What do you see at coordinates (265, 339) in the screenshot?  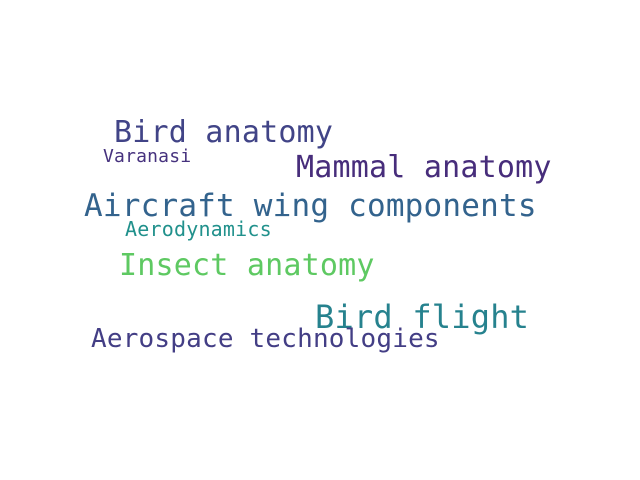 I see `word-aerospace-technologies: Aerospace technologies` at bounding box center [265, 339].